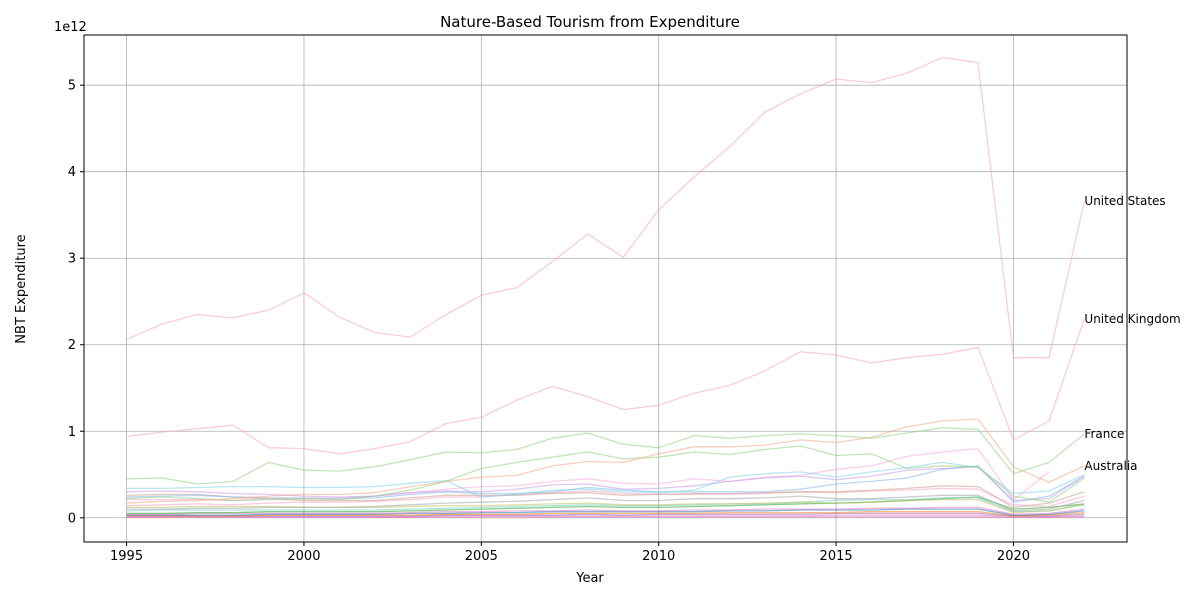 The image size is (1200, 600). What do you see at coordinates (72, 259) in the screenshot?
I see `y-tick-label: 3` at bounding box center [72, 259].